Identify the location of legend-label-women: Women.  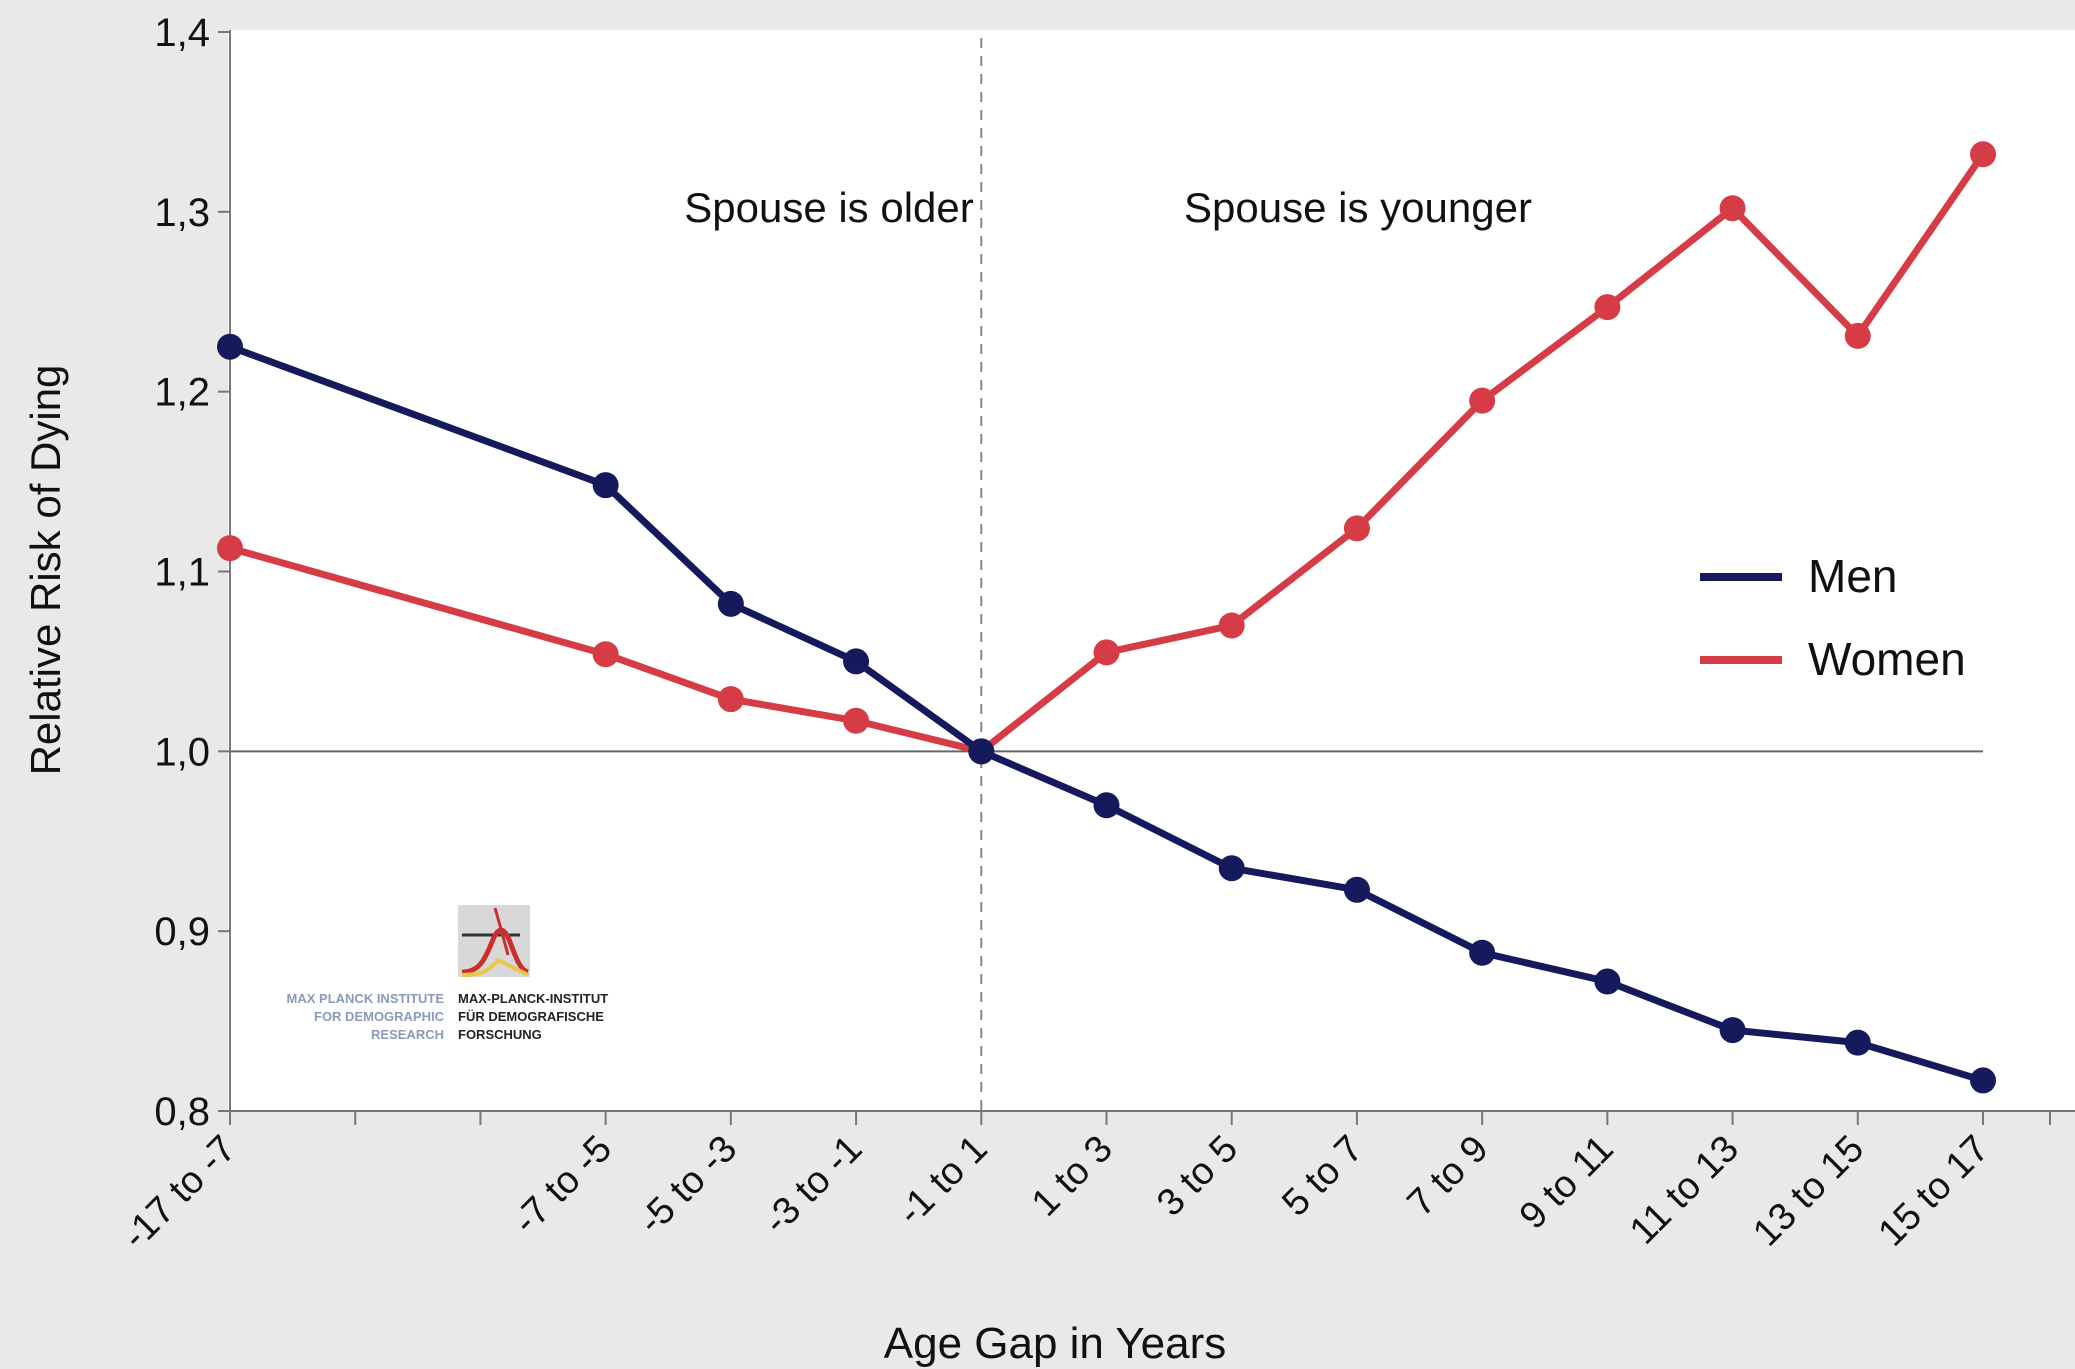
(1887, 659).